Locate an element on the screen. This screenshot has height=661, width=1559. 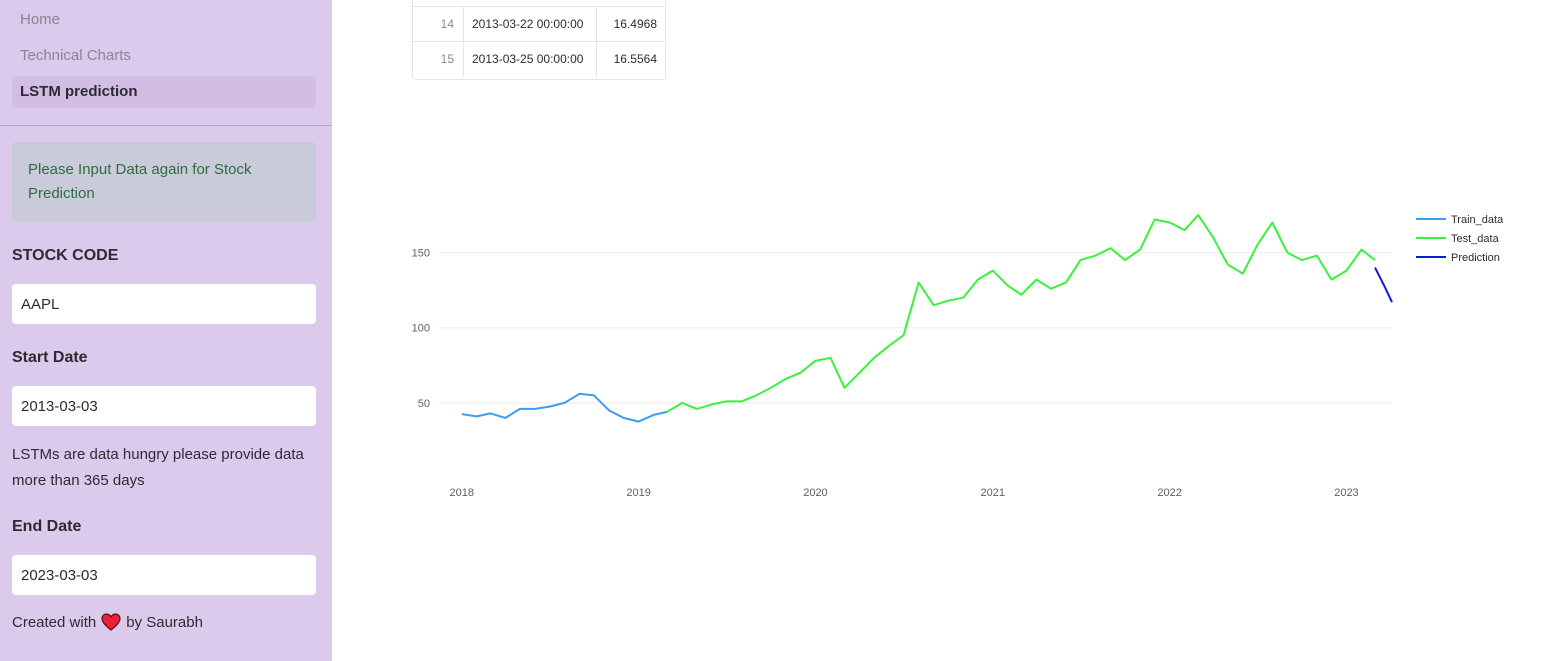
y-tick-label: 50 is located at coordinates (424, 404).